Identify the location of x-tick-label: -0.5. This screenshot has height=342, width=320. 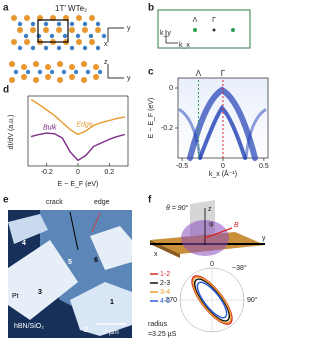
(182, 166).